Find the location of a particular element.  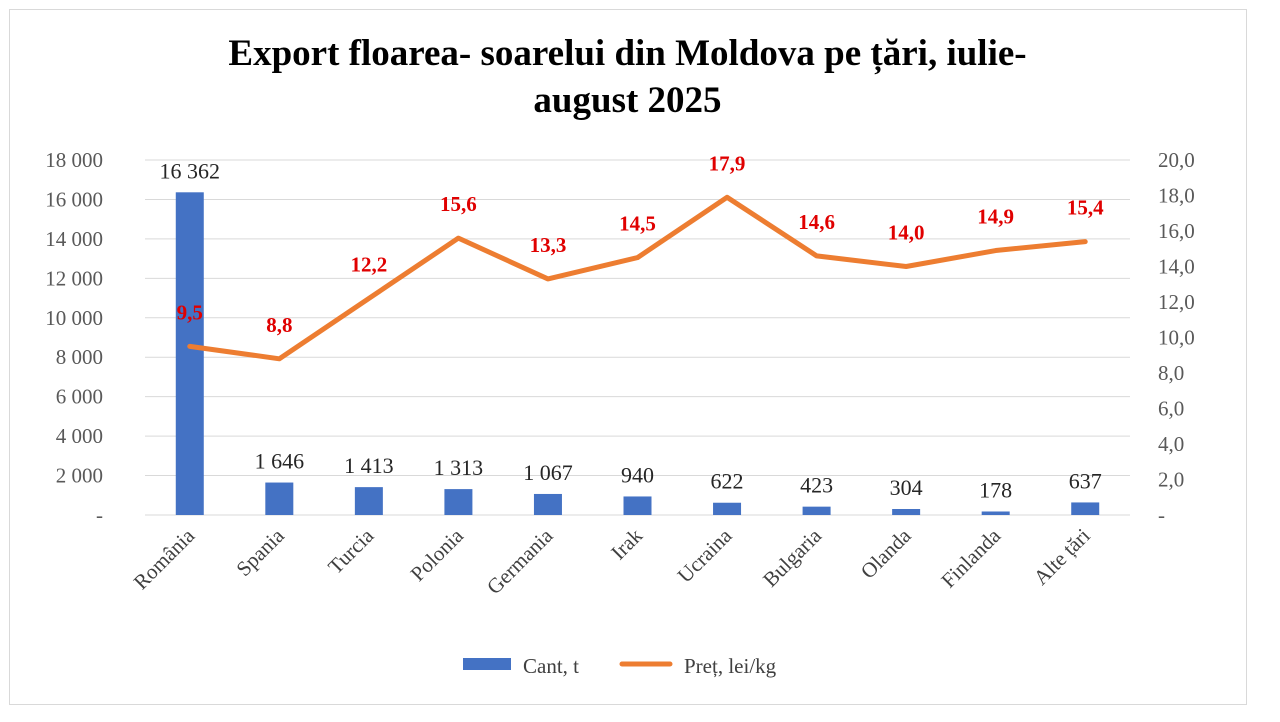

x-tick-label: Irak is located at coordinates (626, 543).